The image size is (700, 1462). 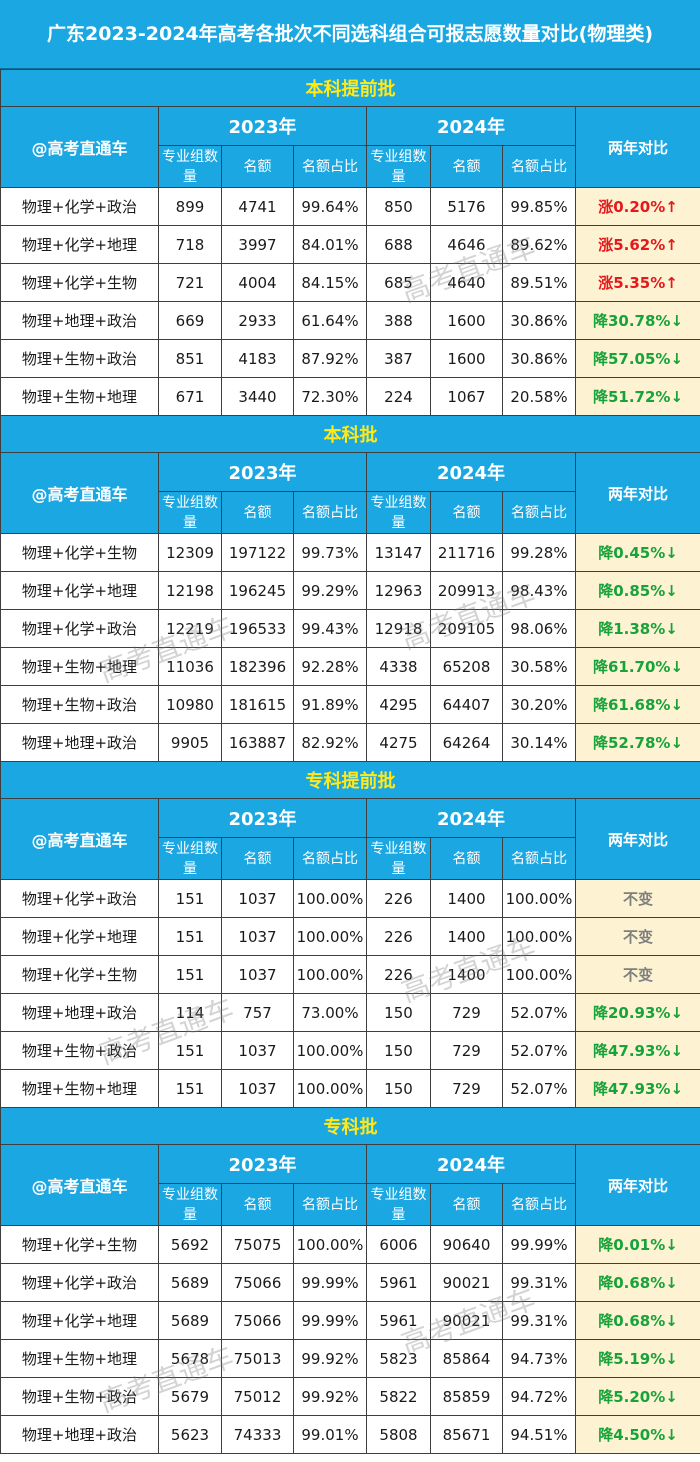 I want to click on quota-2023-cell: 75013, so click(x=257, y=1358).